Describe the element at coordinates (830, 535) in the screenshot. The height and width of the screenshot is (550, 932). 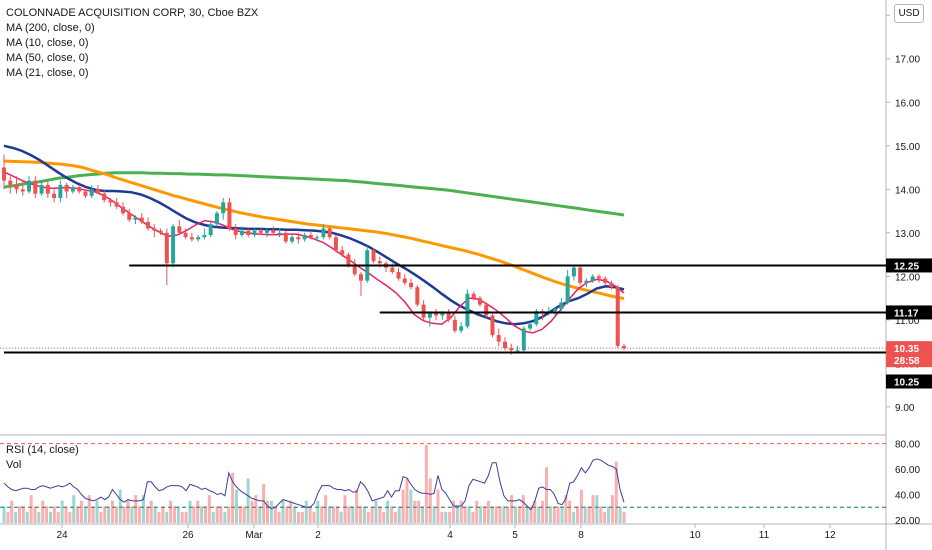
I see `time-tick-label: 12` at that location.